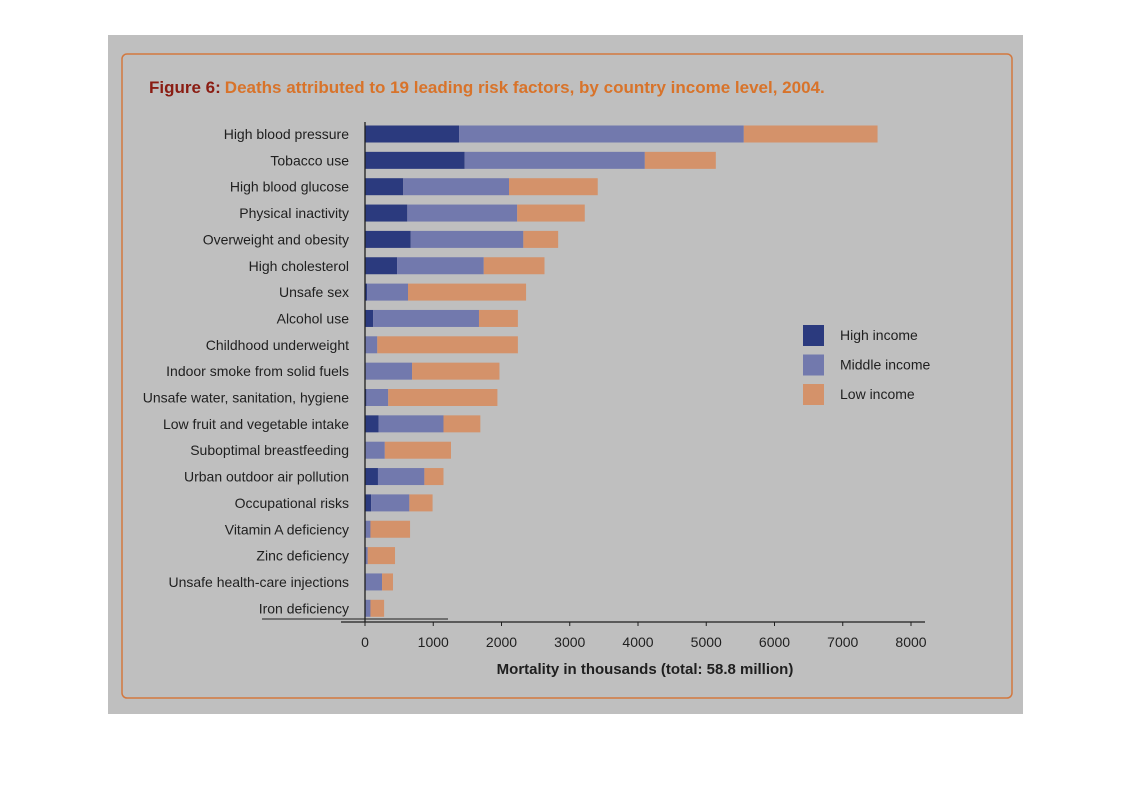 Image resolution: width=1130 pixels, height=808 pixels. Describe the element at coordinates (637, 642) in the screenshot. I see `x-tick-label: 4000` at that location.